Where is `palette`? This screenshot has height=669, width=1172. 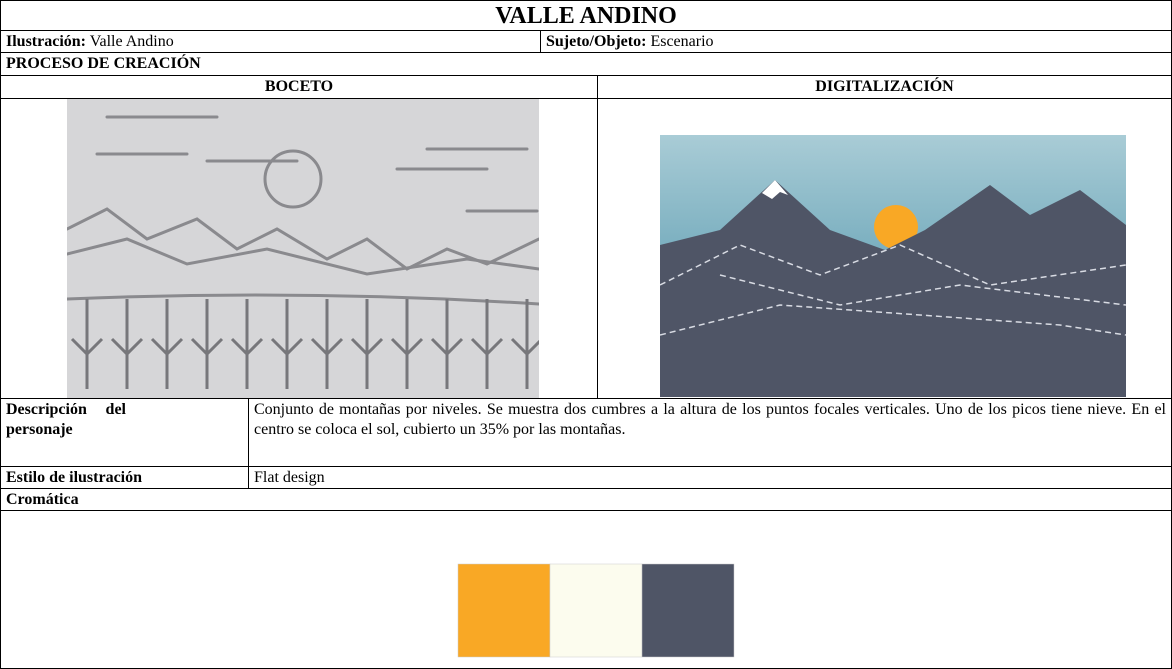
palette is located at coordinates (596, 610).